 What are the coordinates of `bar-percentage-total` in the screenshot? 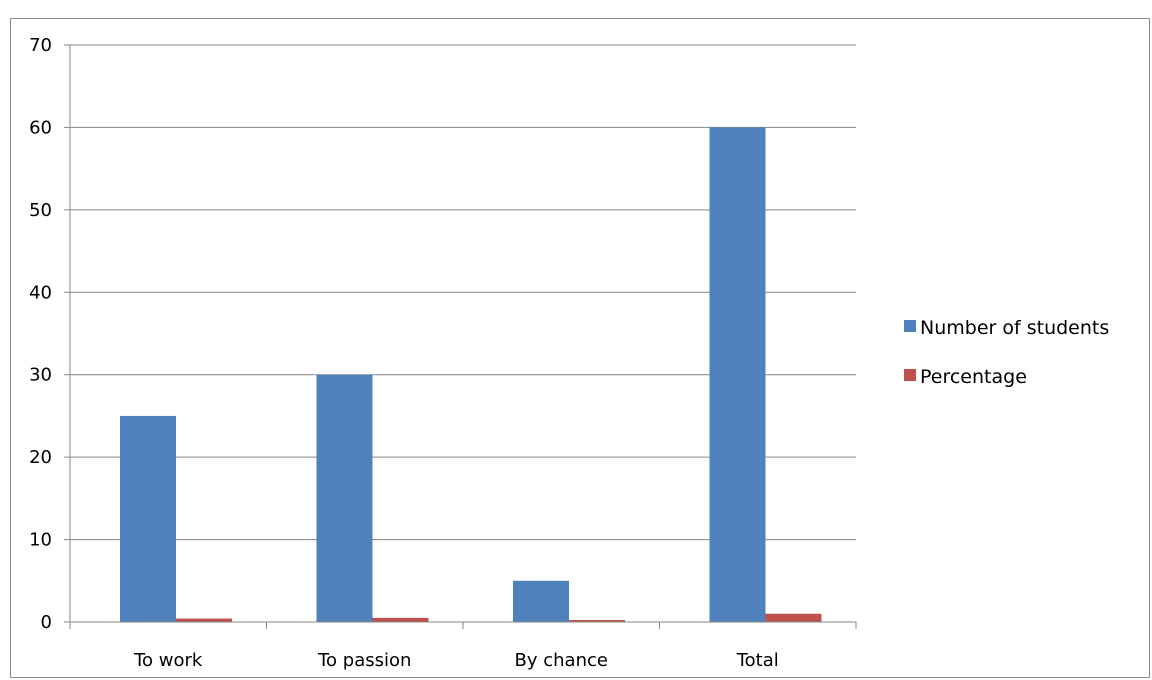 It's located at (793, 617).